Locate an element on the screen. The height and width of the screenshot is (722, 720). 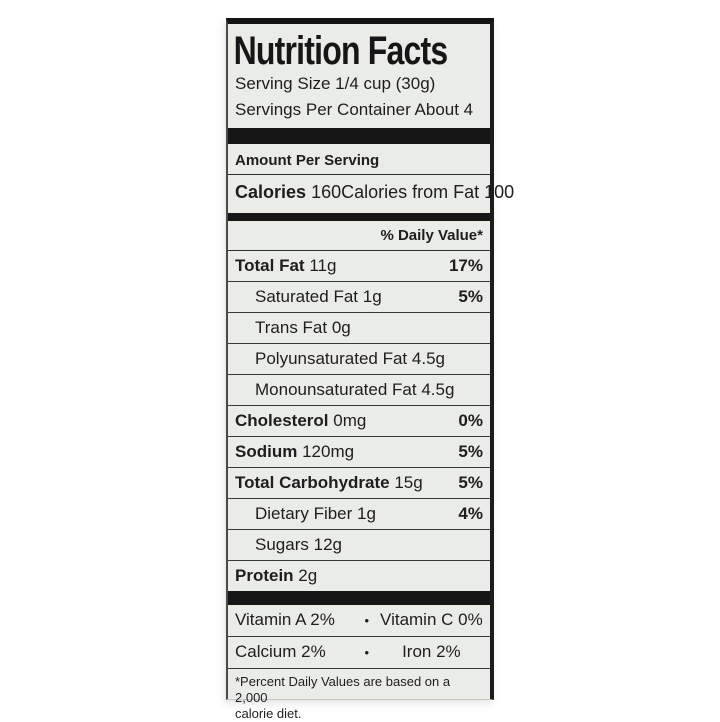
calories-from-fat: Calories from Fat 100 is located at coordinates (428, 192).